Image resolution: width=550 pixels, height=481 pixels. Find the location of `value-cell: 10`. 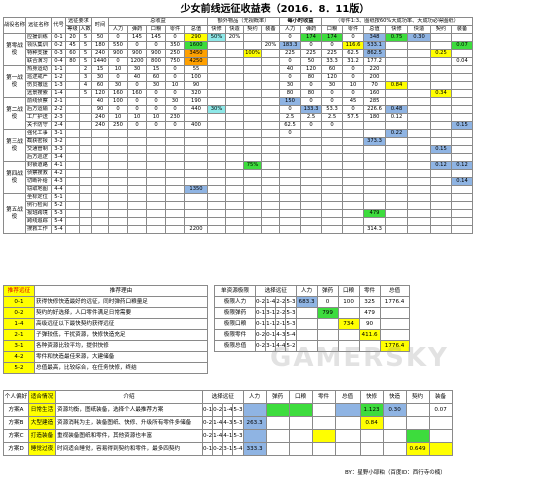

value-cell: 10 is located at coordinates (175, 85).